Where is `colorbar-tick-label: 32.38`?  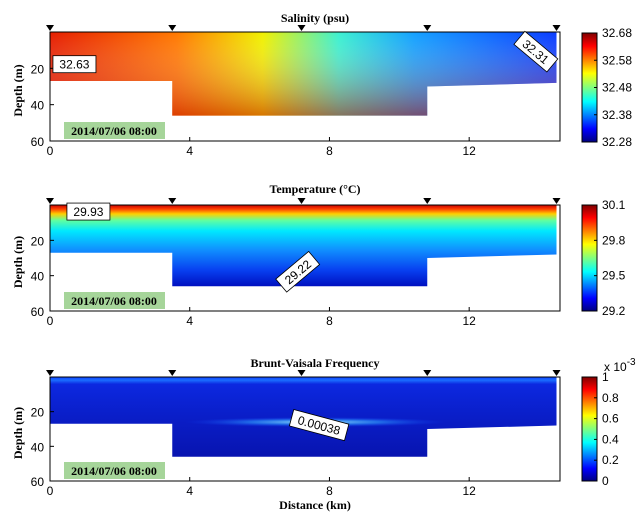 colorbar-tick-label: 32.38 is located at coordinates (617, 115).